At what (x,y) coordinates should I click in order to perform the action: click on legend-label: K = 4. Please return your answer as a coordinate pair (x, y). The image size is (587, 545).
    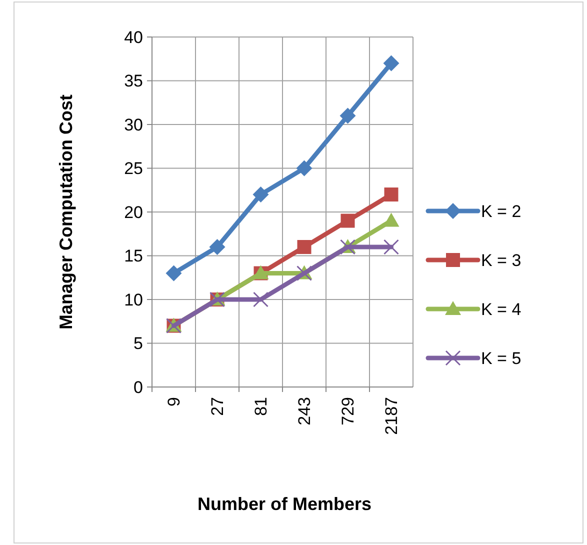
    Looking at the image, I should click on (501, 309).